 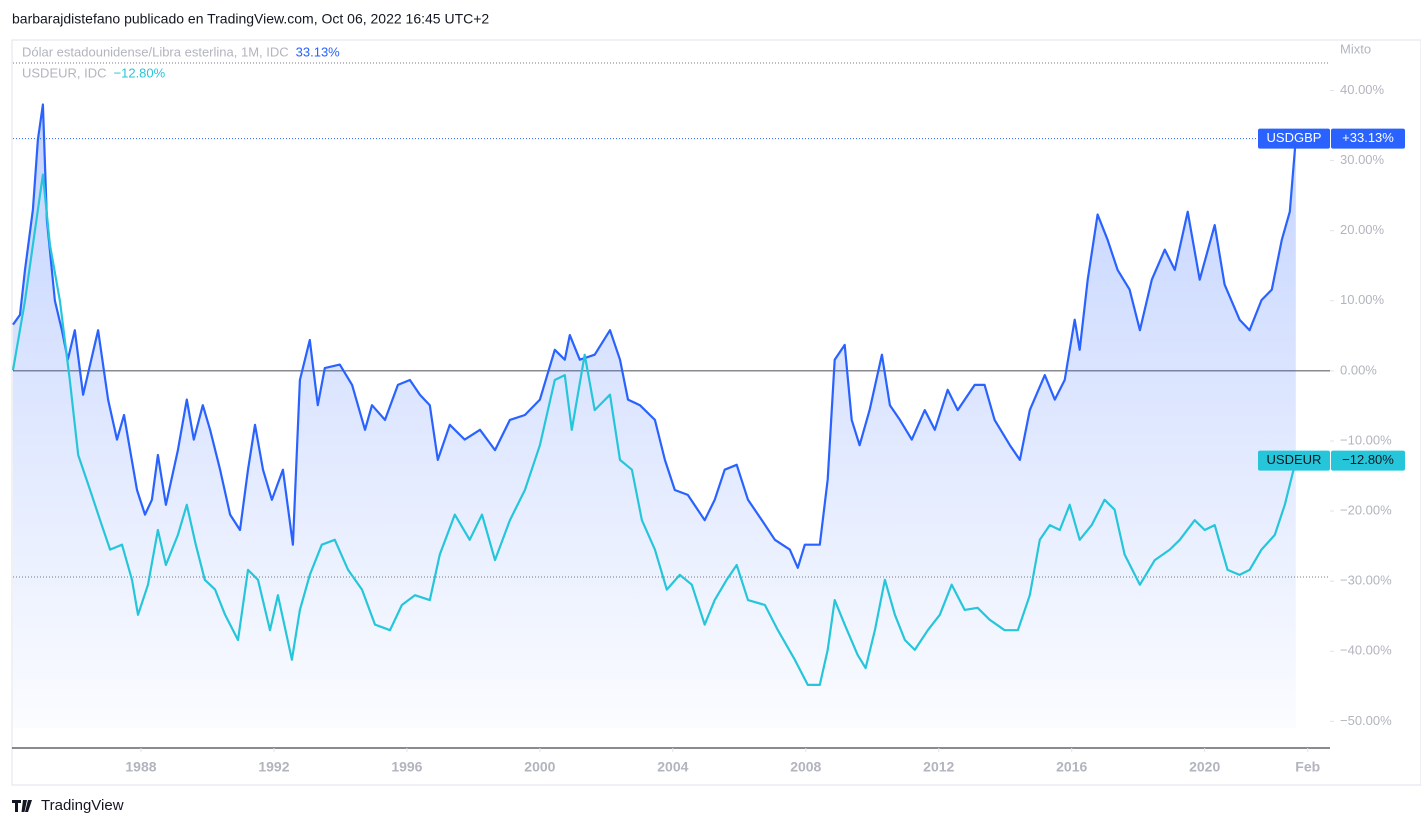 I want to click on x-tick-label: 2012, so click(x=938, y=767).